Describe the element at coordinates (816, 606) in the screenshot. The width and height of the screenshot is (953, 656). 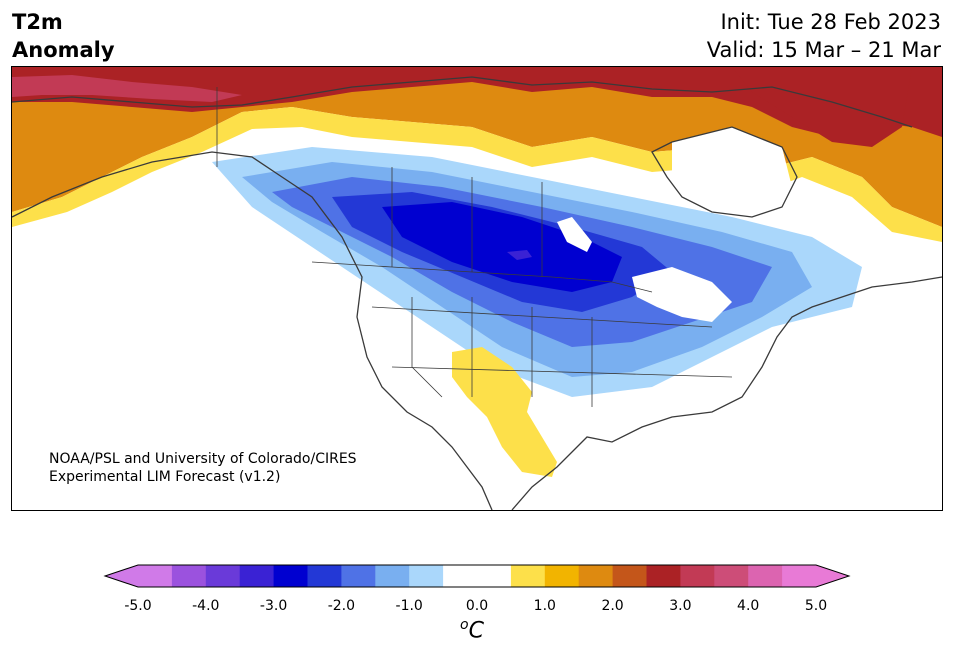
I see `colorbar-tick-label: 5.0` at that location.